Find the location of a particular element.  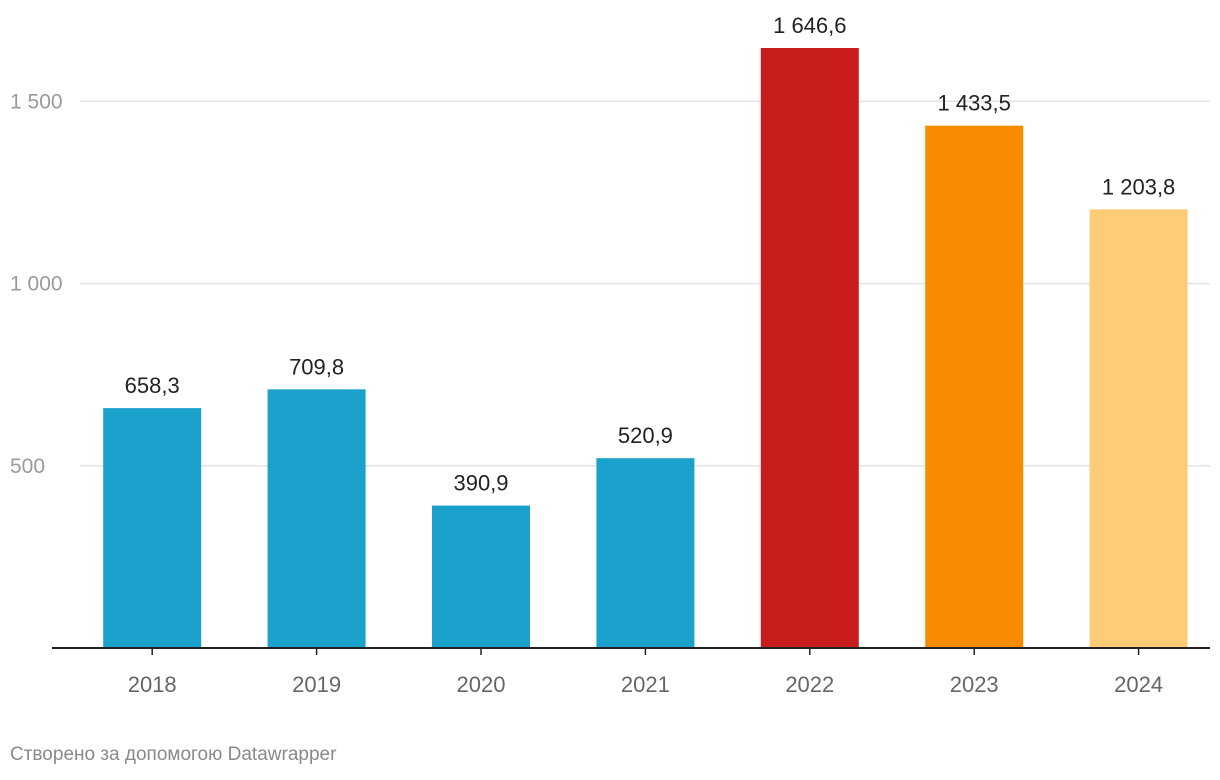

value-label: 658,3 is located at coordinates (152, 385).